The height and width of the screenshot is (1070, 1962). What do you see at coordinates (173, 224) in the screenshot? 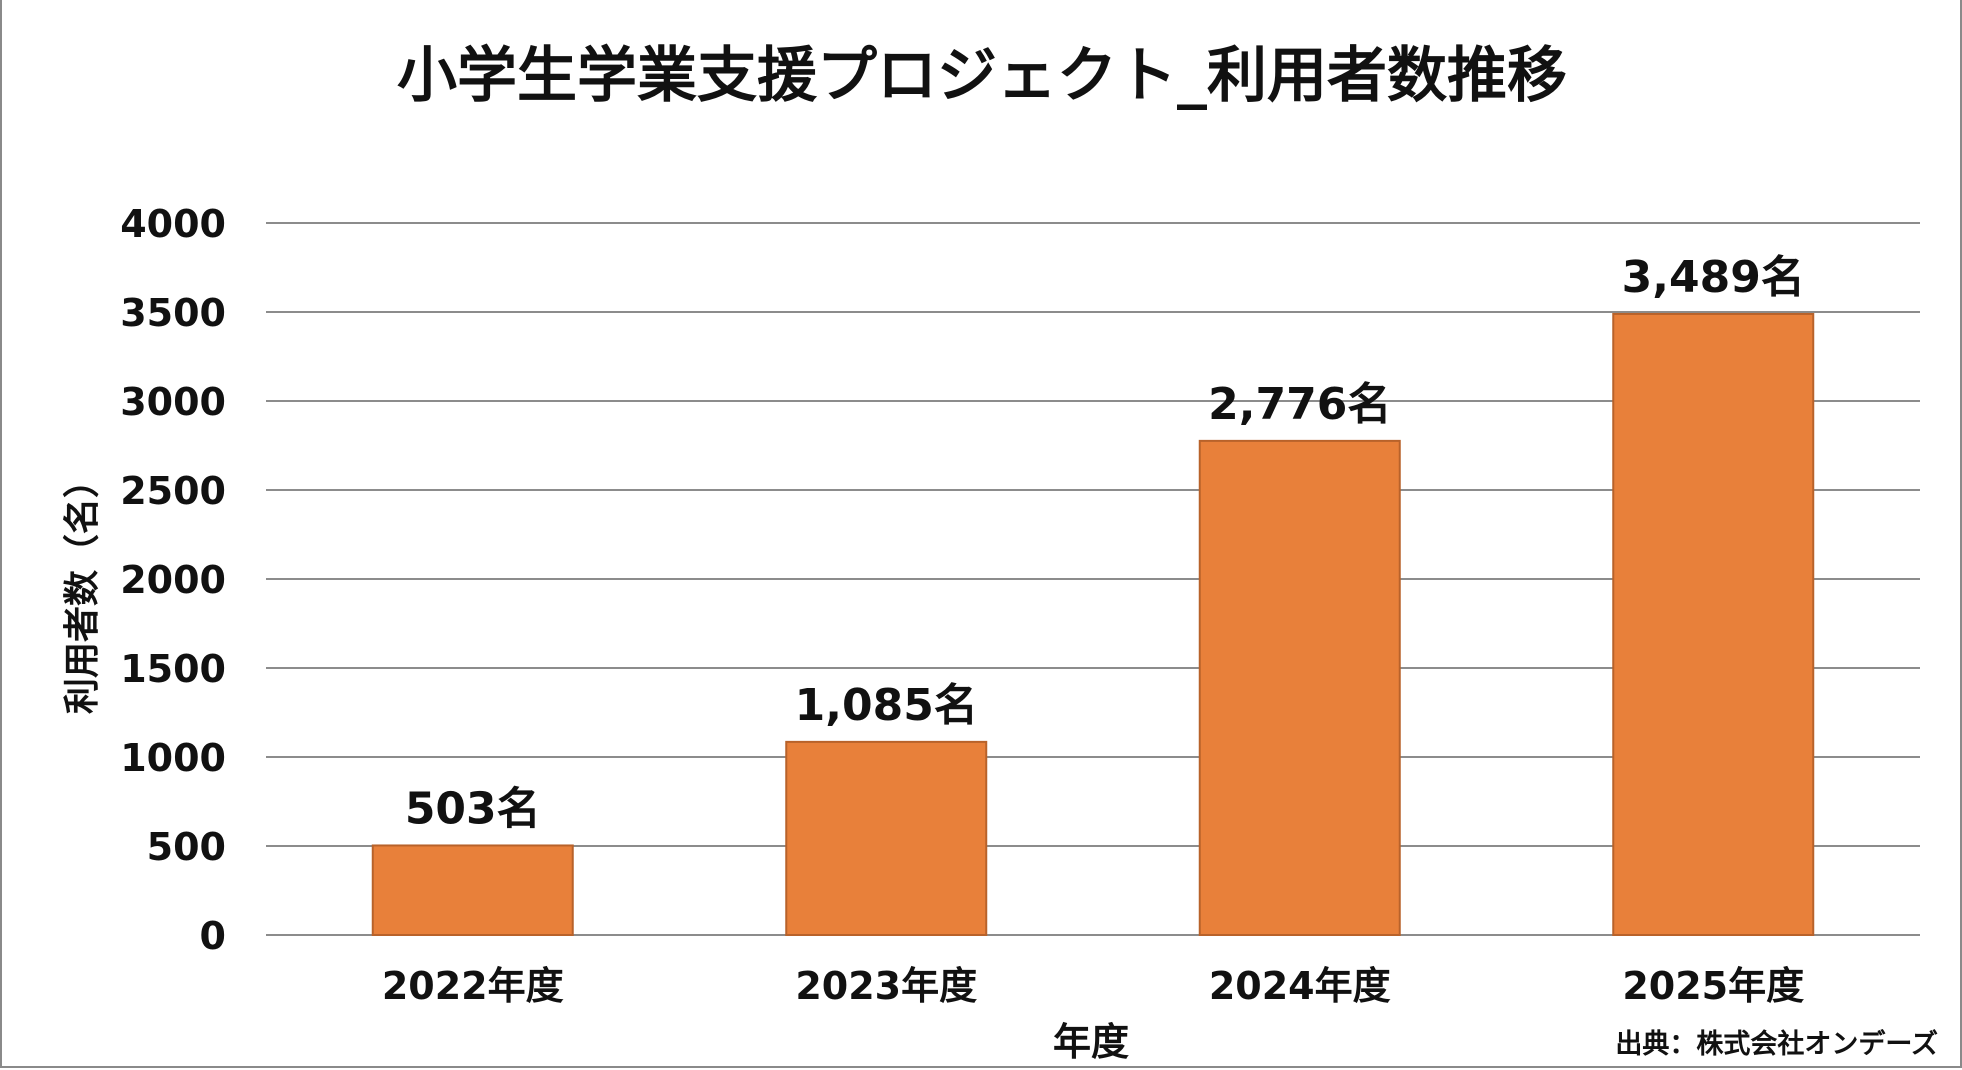
I see `y-tick-label: 4000` at bounding box center [173, 224].